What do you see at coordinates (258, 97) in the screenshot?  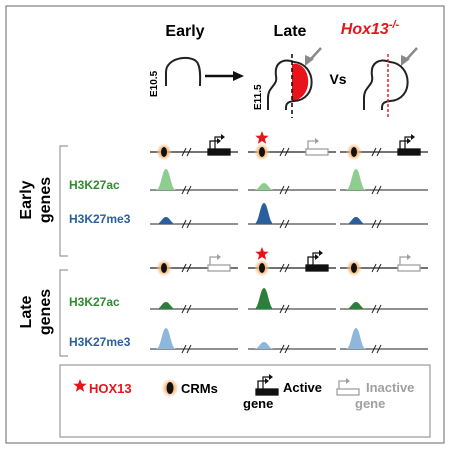 I see `stage-e115: E11.5` at bounding box center [258, 97].